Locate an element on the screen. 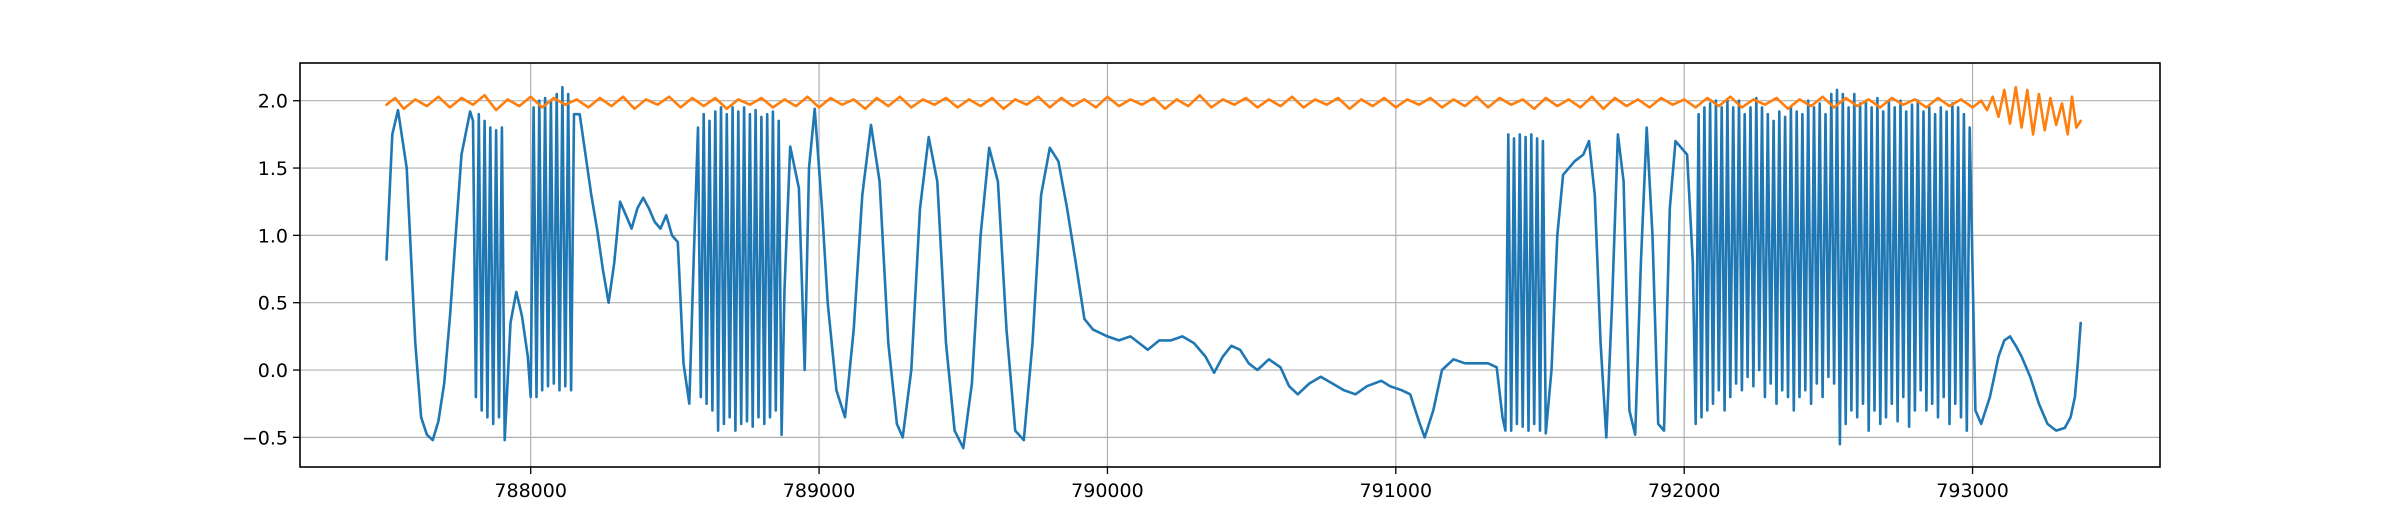  x-tick-label: 793000 is located at coordinates (1972, 491).